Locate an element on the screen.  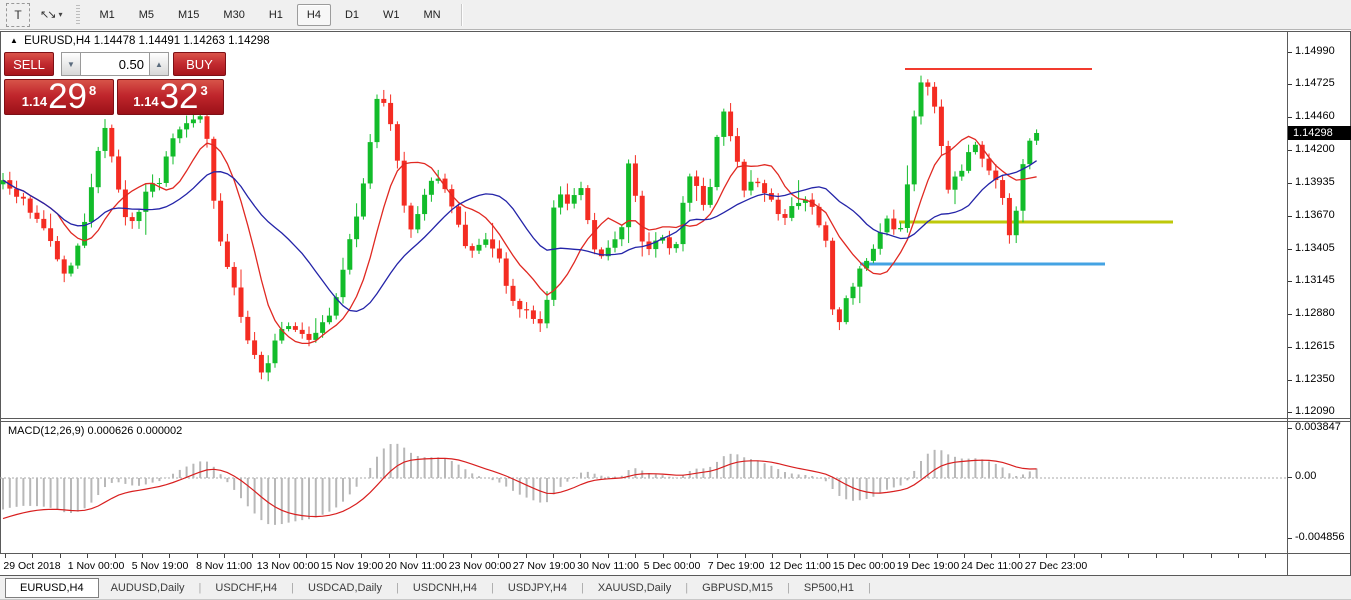
price-axis-label: 1.14460 is located at coordinates (1315, 116).